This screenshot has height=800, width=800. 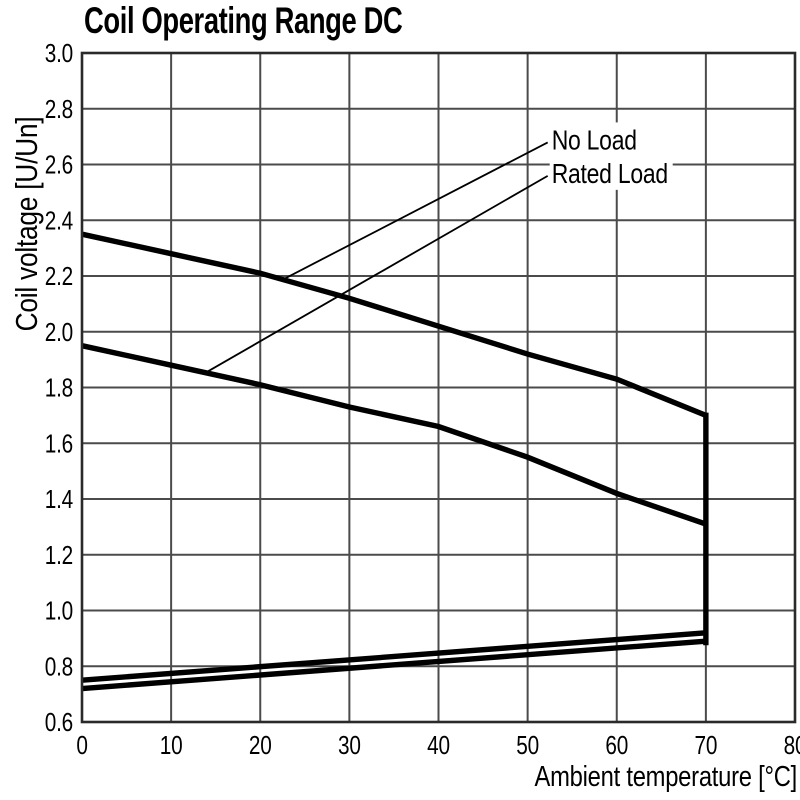 I want to click on y-tick-label-2.4: 2.4, so click(x=59, y=220).